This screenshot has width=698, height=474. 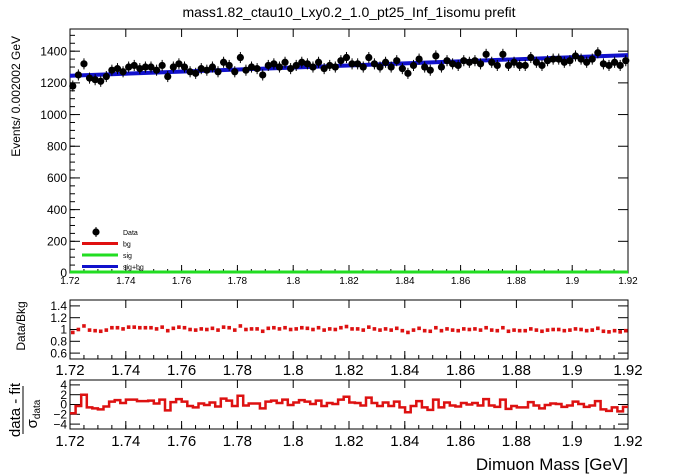 What do you see at coordinates (33, 413) in the screenshot?
I see `pull-ylabel-denominator: σdata` at bounding box center [33, 413].